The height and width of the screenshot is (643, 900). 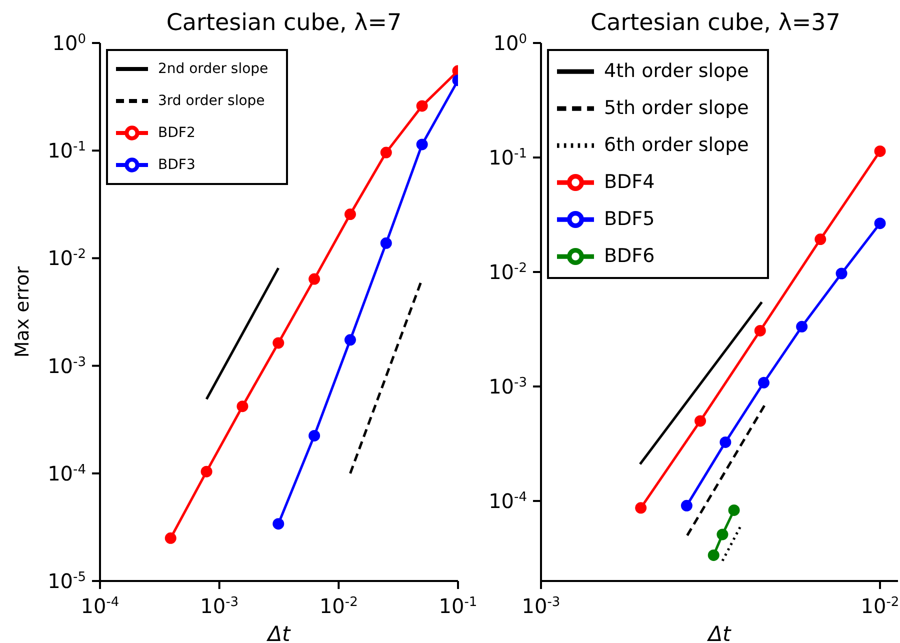 I want to click on legend-label: BDF6, so click(x=629, y=255).